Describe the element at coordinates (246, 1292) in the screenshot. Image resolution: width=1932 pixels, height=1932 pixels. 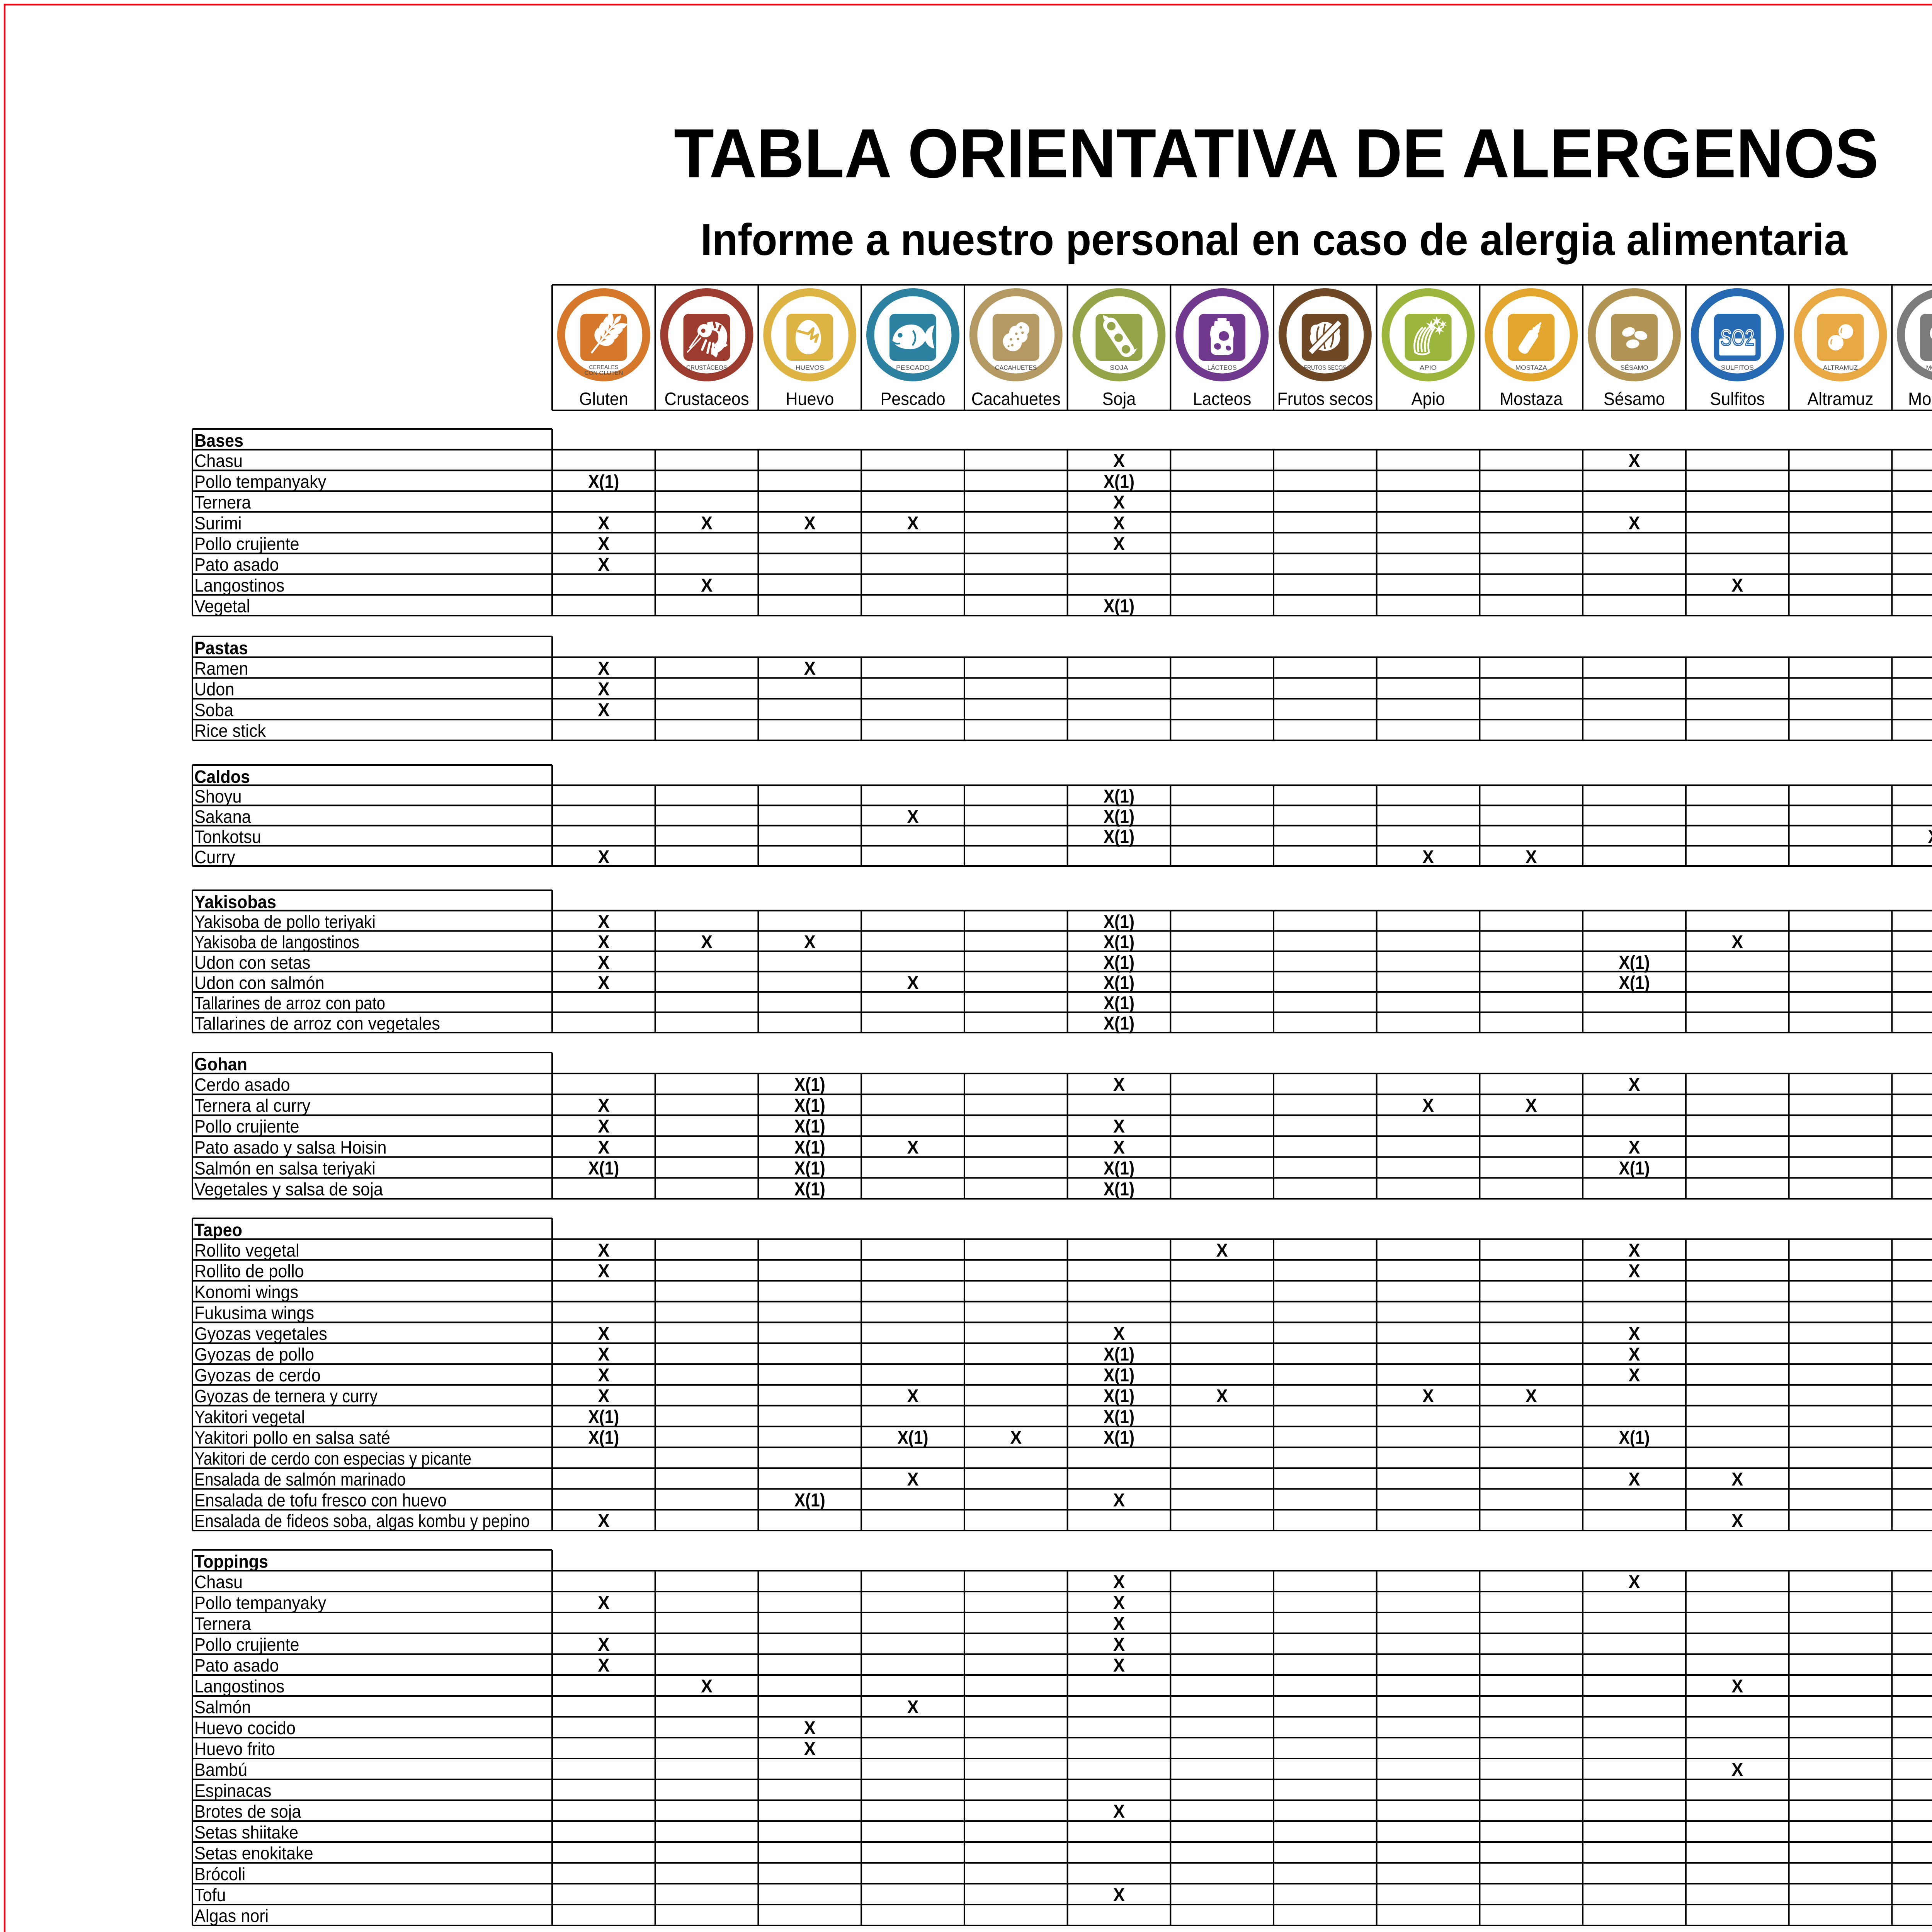
I see `svg-text: Konomi wings` at that location.